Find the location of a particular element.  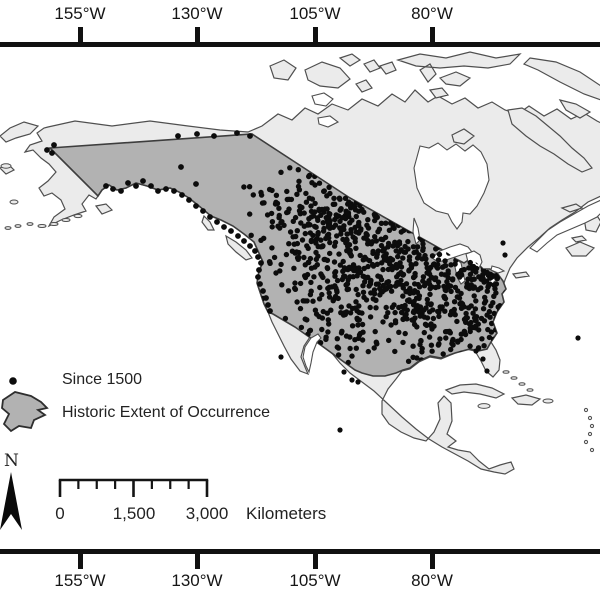

scale-bar is located at coordinates (133, 487).